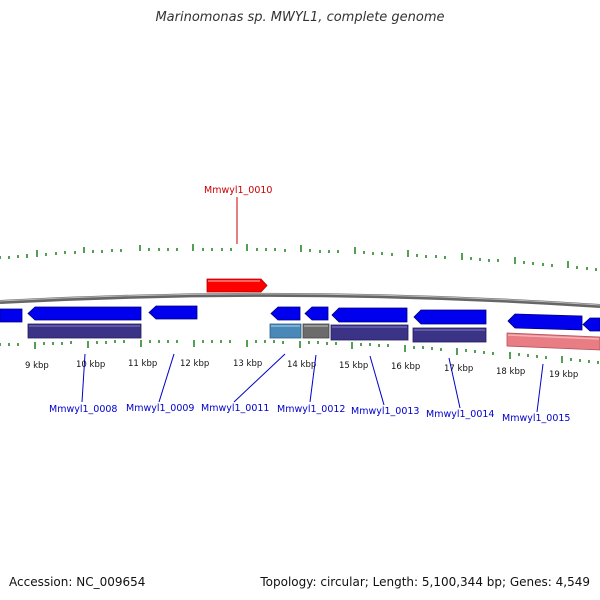  What do you see at coordinates (77, 582) in the screenshot?
I see `accession-text: Accession: NC_009654` at bounding box center [77, 582].